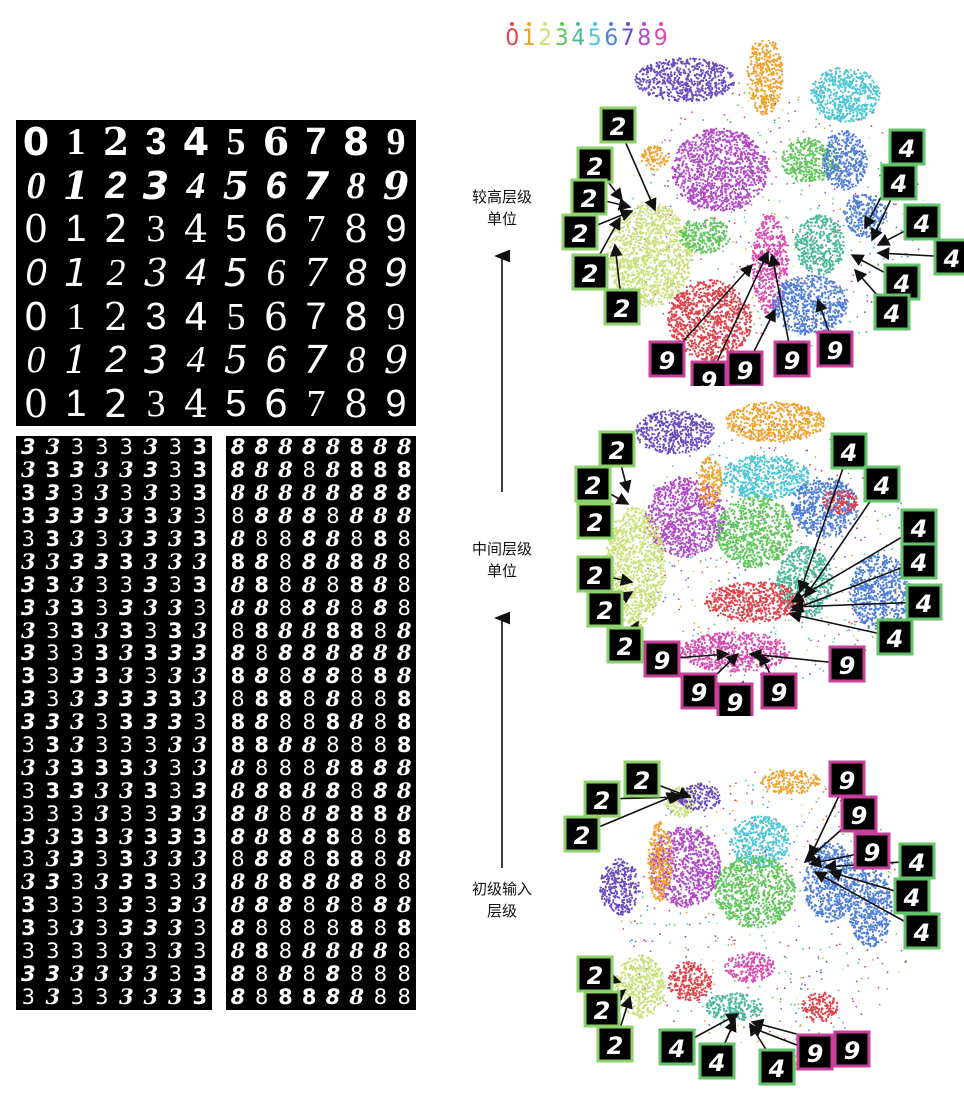 Image resolution: width=964 pixels, height=1104 pixels. Describe the element at coordinates (562, 39) in the screenshot. I see `legend-label: 3` at that location.